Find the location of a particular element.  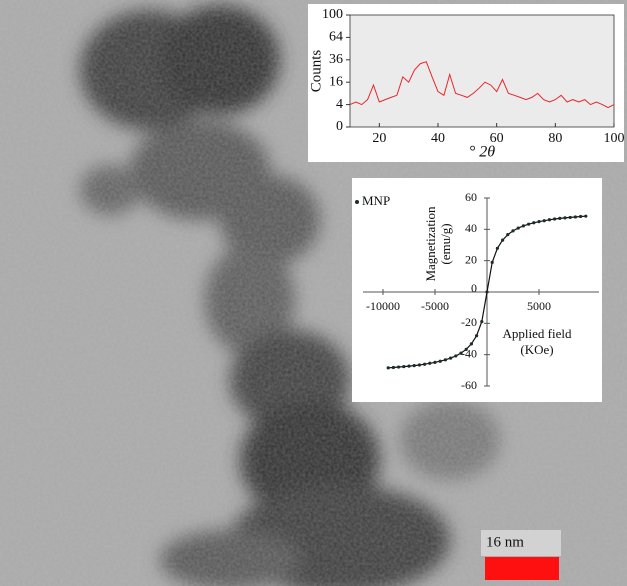

x-axis-label: ° 2θ is located at coordinates (482, 152).